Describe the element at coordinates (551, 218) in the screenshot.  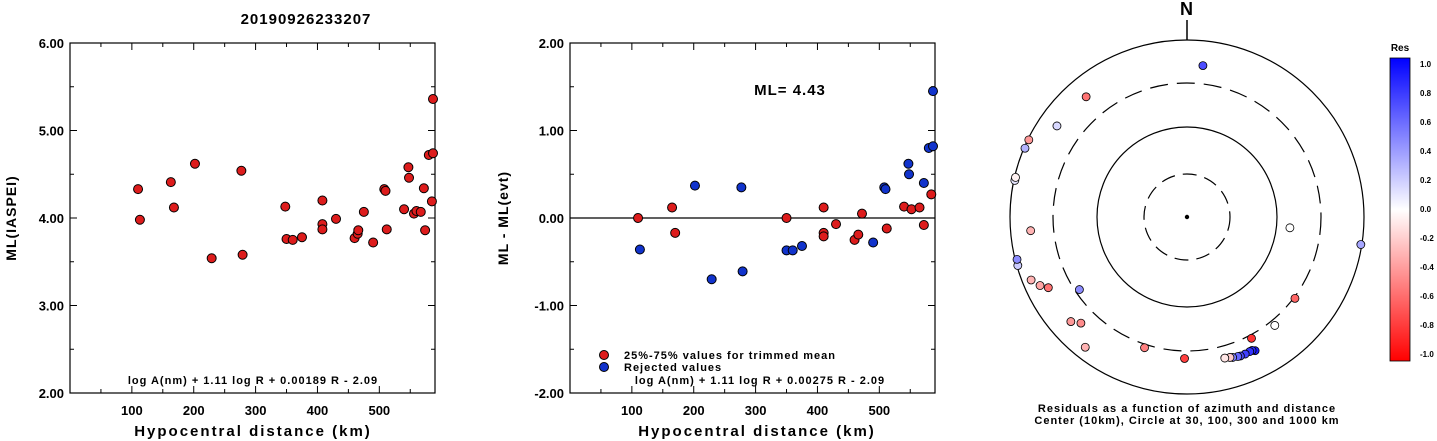
I see `y-tick-label: 0.00` at that location.